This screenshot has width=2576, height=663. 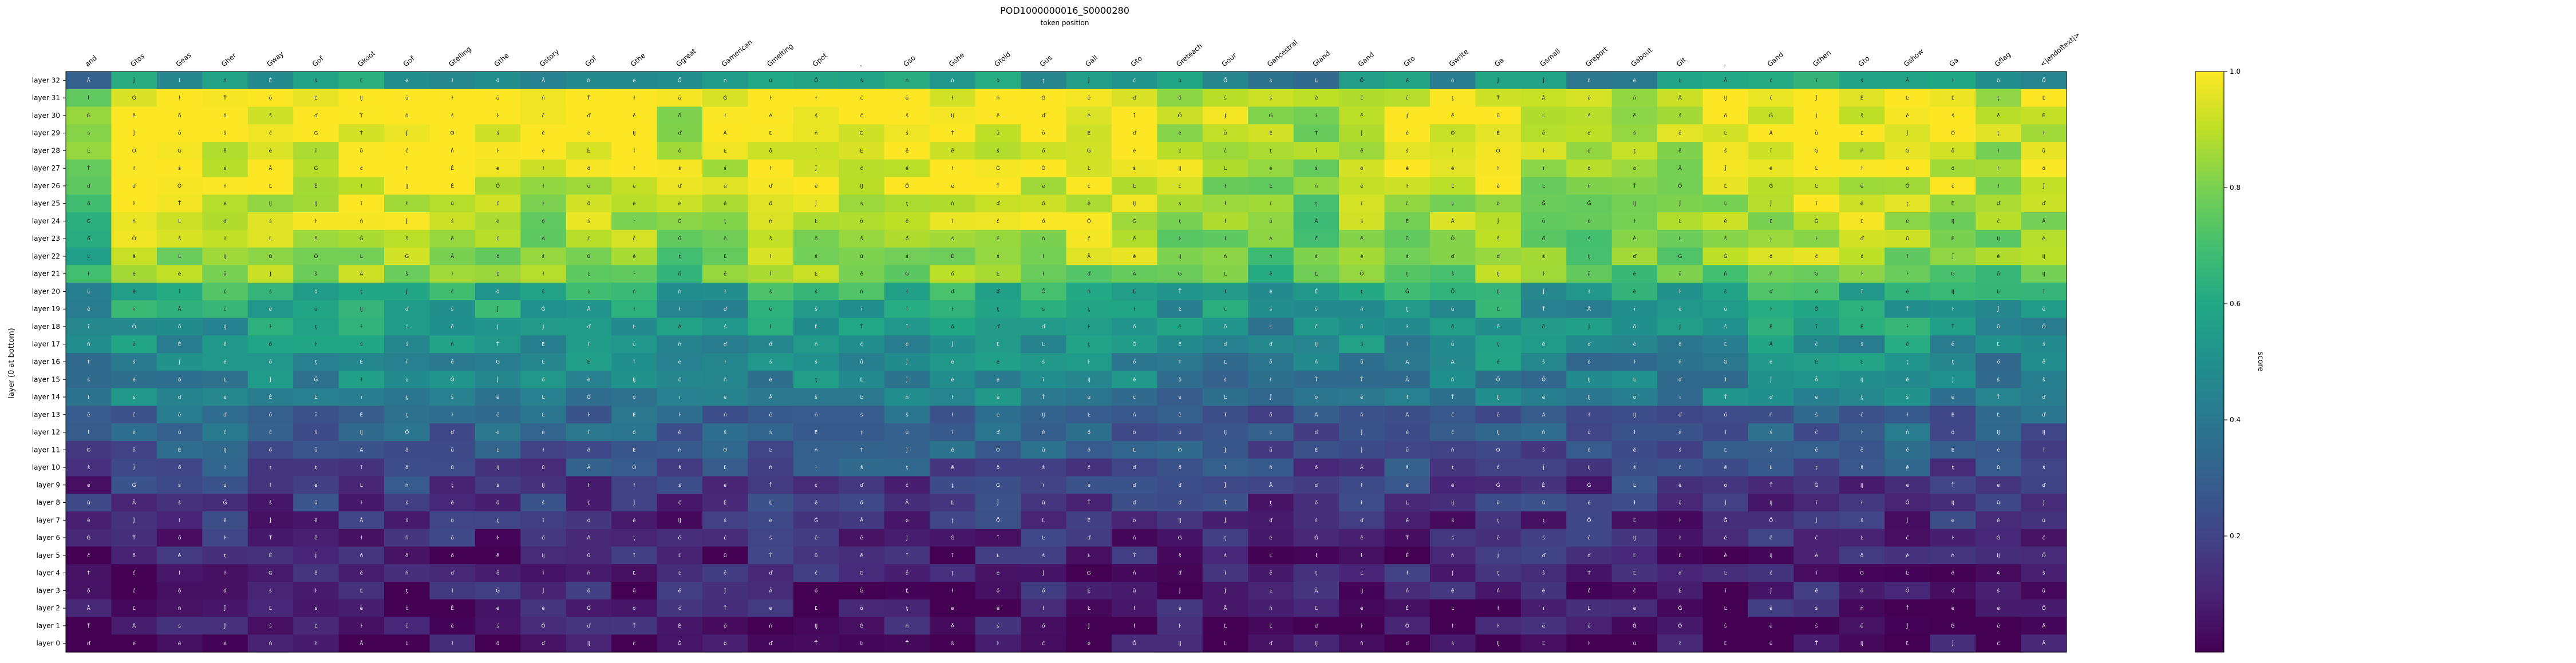 I want to click on cell-token-glyph: Ė, so click(x=1498, y=134).